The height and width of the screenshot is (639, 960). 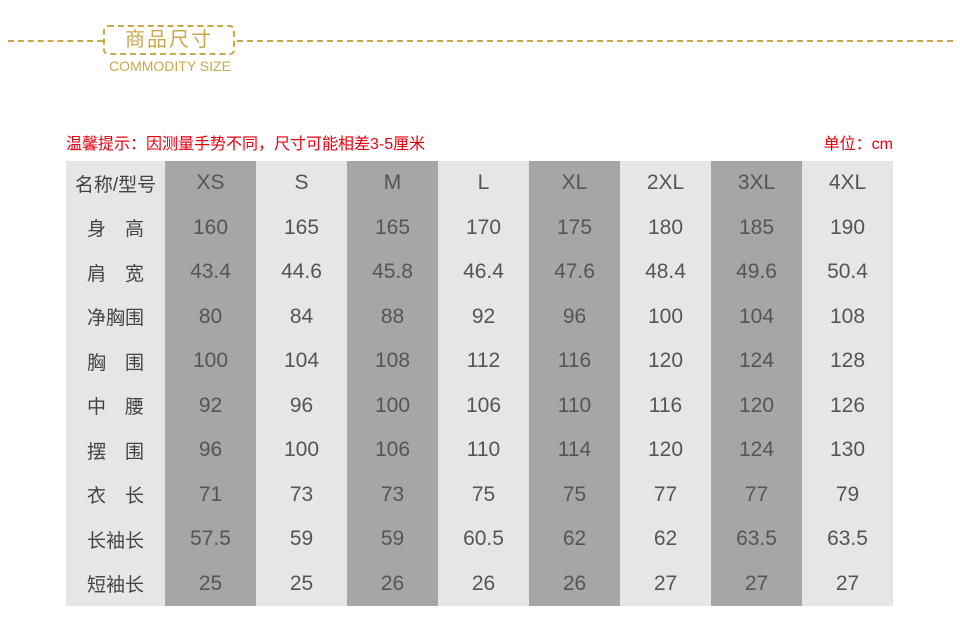 What do you see at coordinates (115, 405) in the screenshot?
I see `row-label: 中 腰` at bounding box center [115, 405].